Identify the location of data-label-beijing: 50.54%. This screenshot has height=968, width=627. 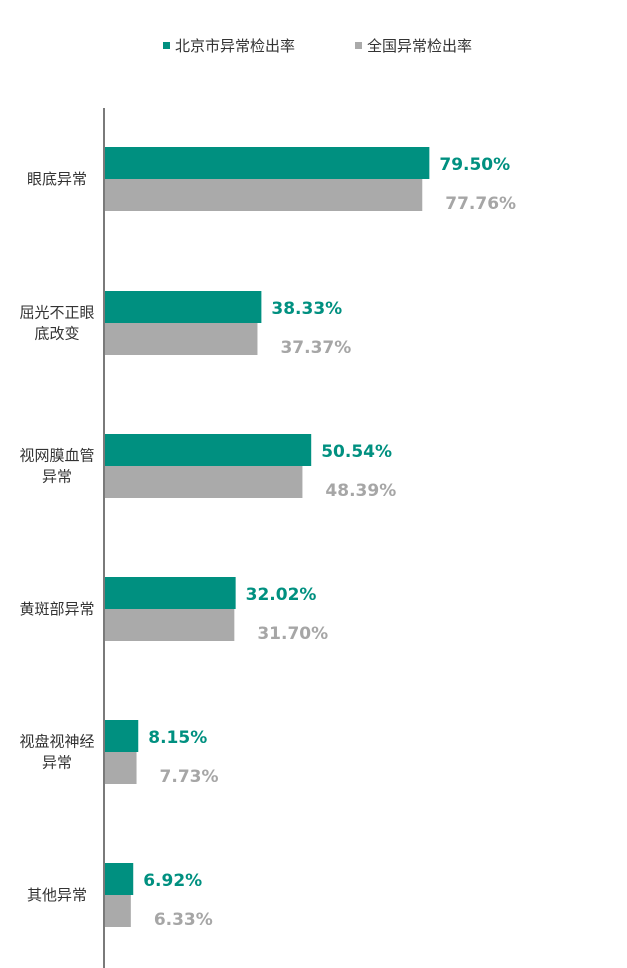
(356, 452).